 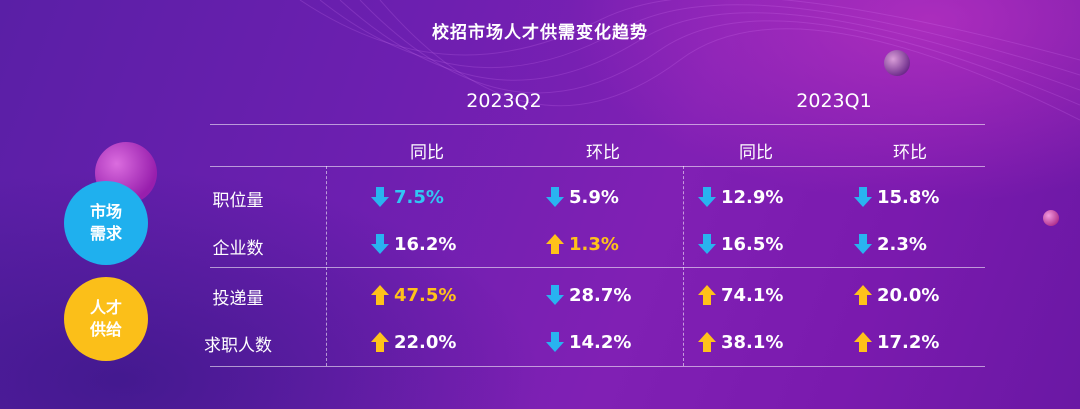 I want to click on subheader-qoq-q2: 环比, so click(x=603, y=153).